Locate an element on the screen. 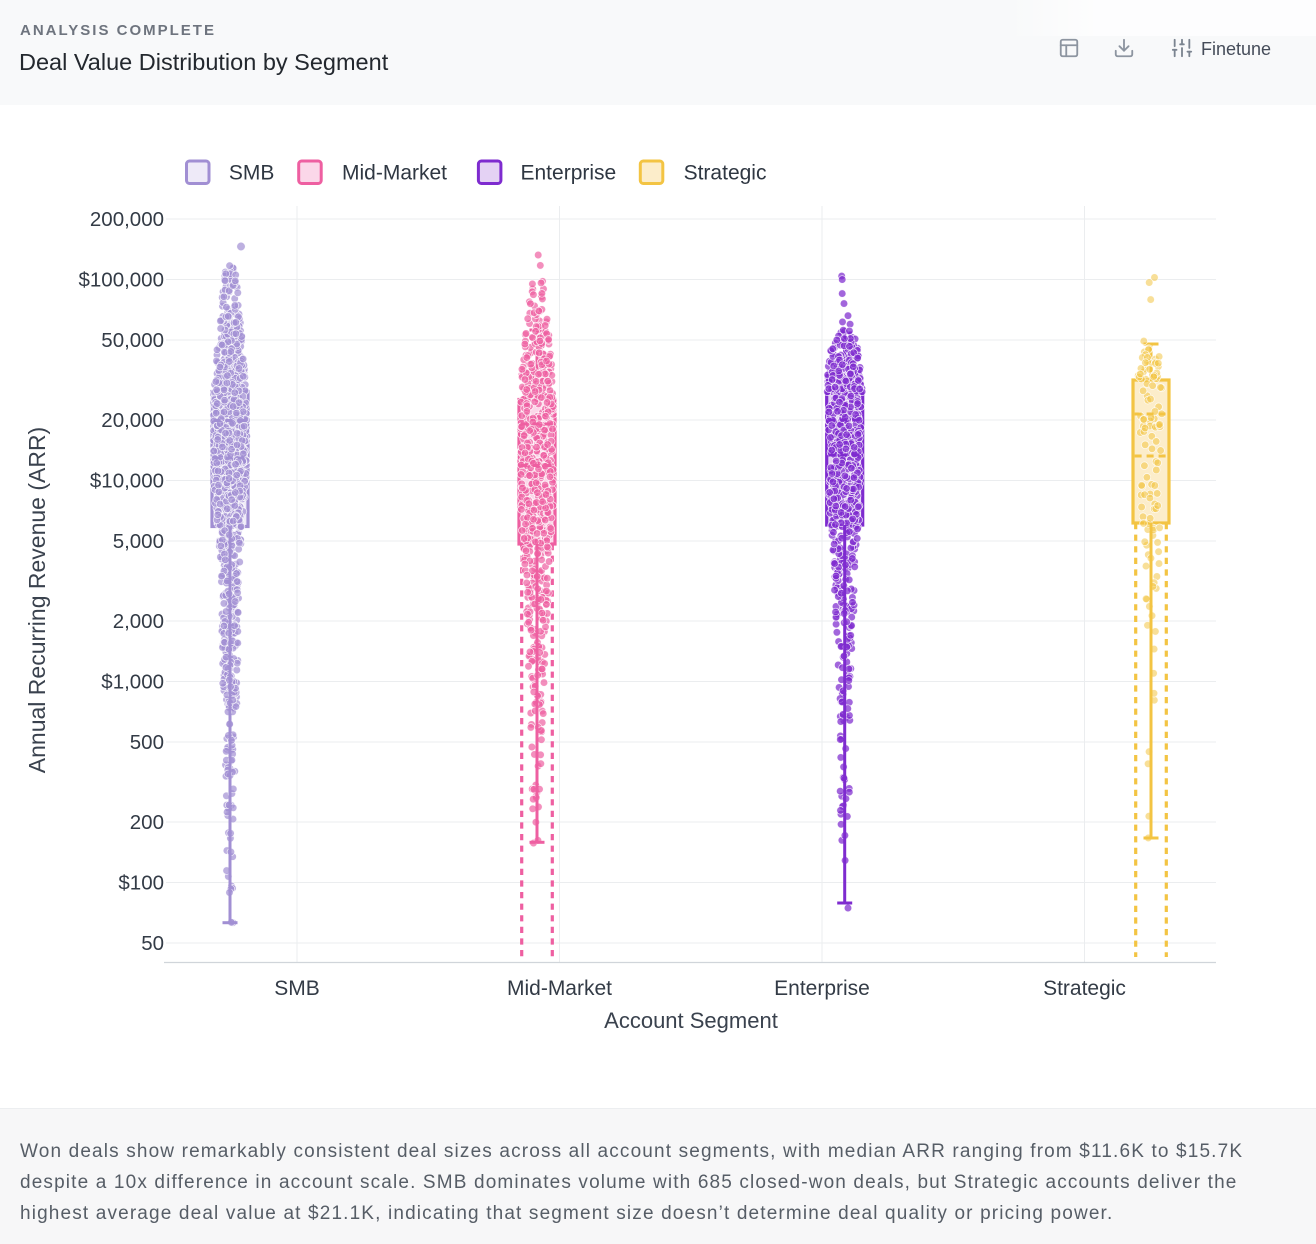 The image size is (1316, 1244). svg-text: 50 is located at coordinates (152, 943).